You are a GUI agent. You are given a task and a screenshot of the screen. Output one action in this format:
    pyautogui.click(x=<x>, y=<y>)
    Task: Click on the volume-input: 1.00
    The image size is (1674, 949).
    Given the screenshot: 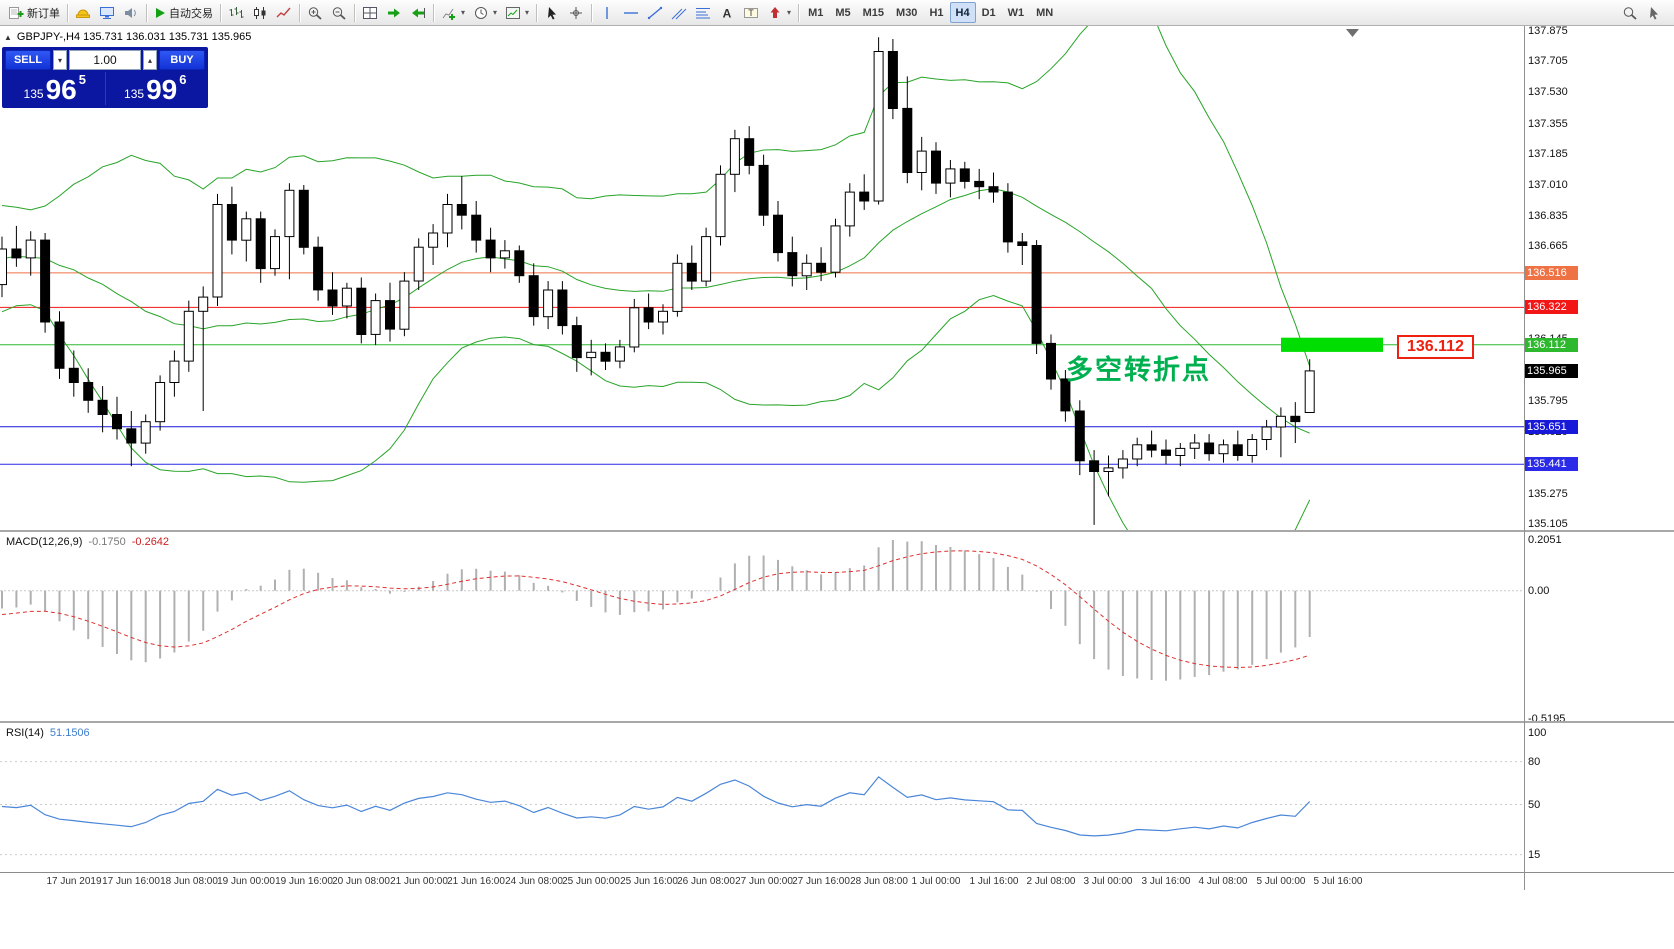 What is the action you would take?
    pyautogui.click(x=105, y=60)
    